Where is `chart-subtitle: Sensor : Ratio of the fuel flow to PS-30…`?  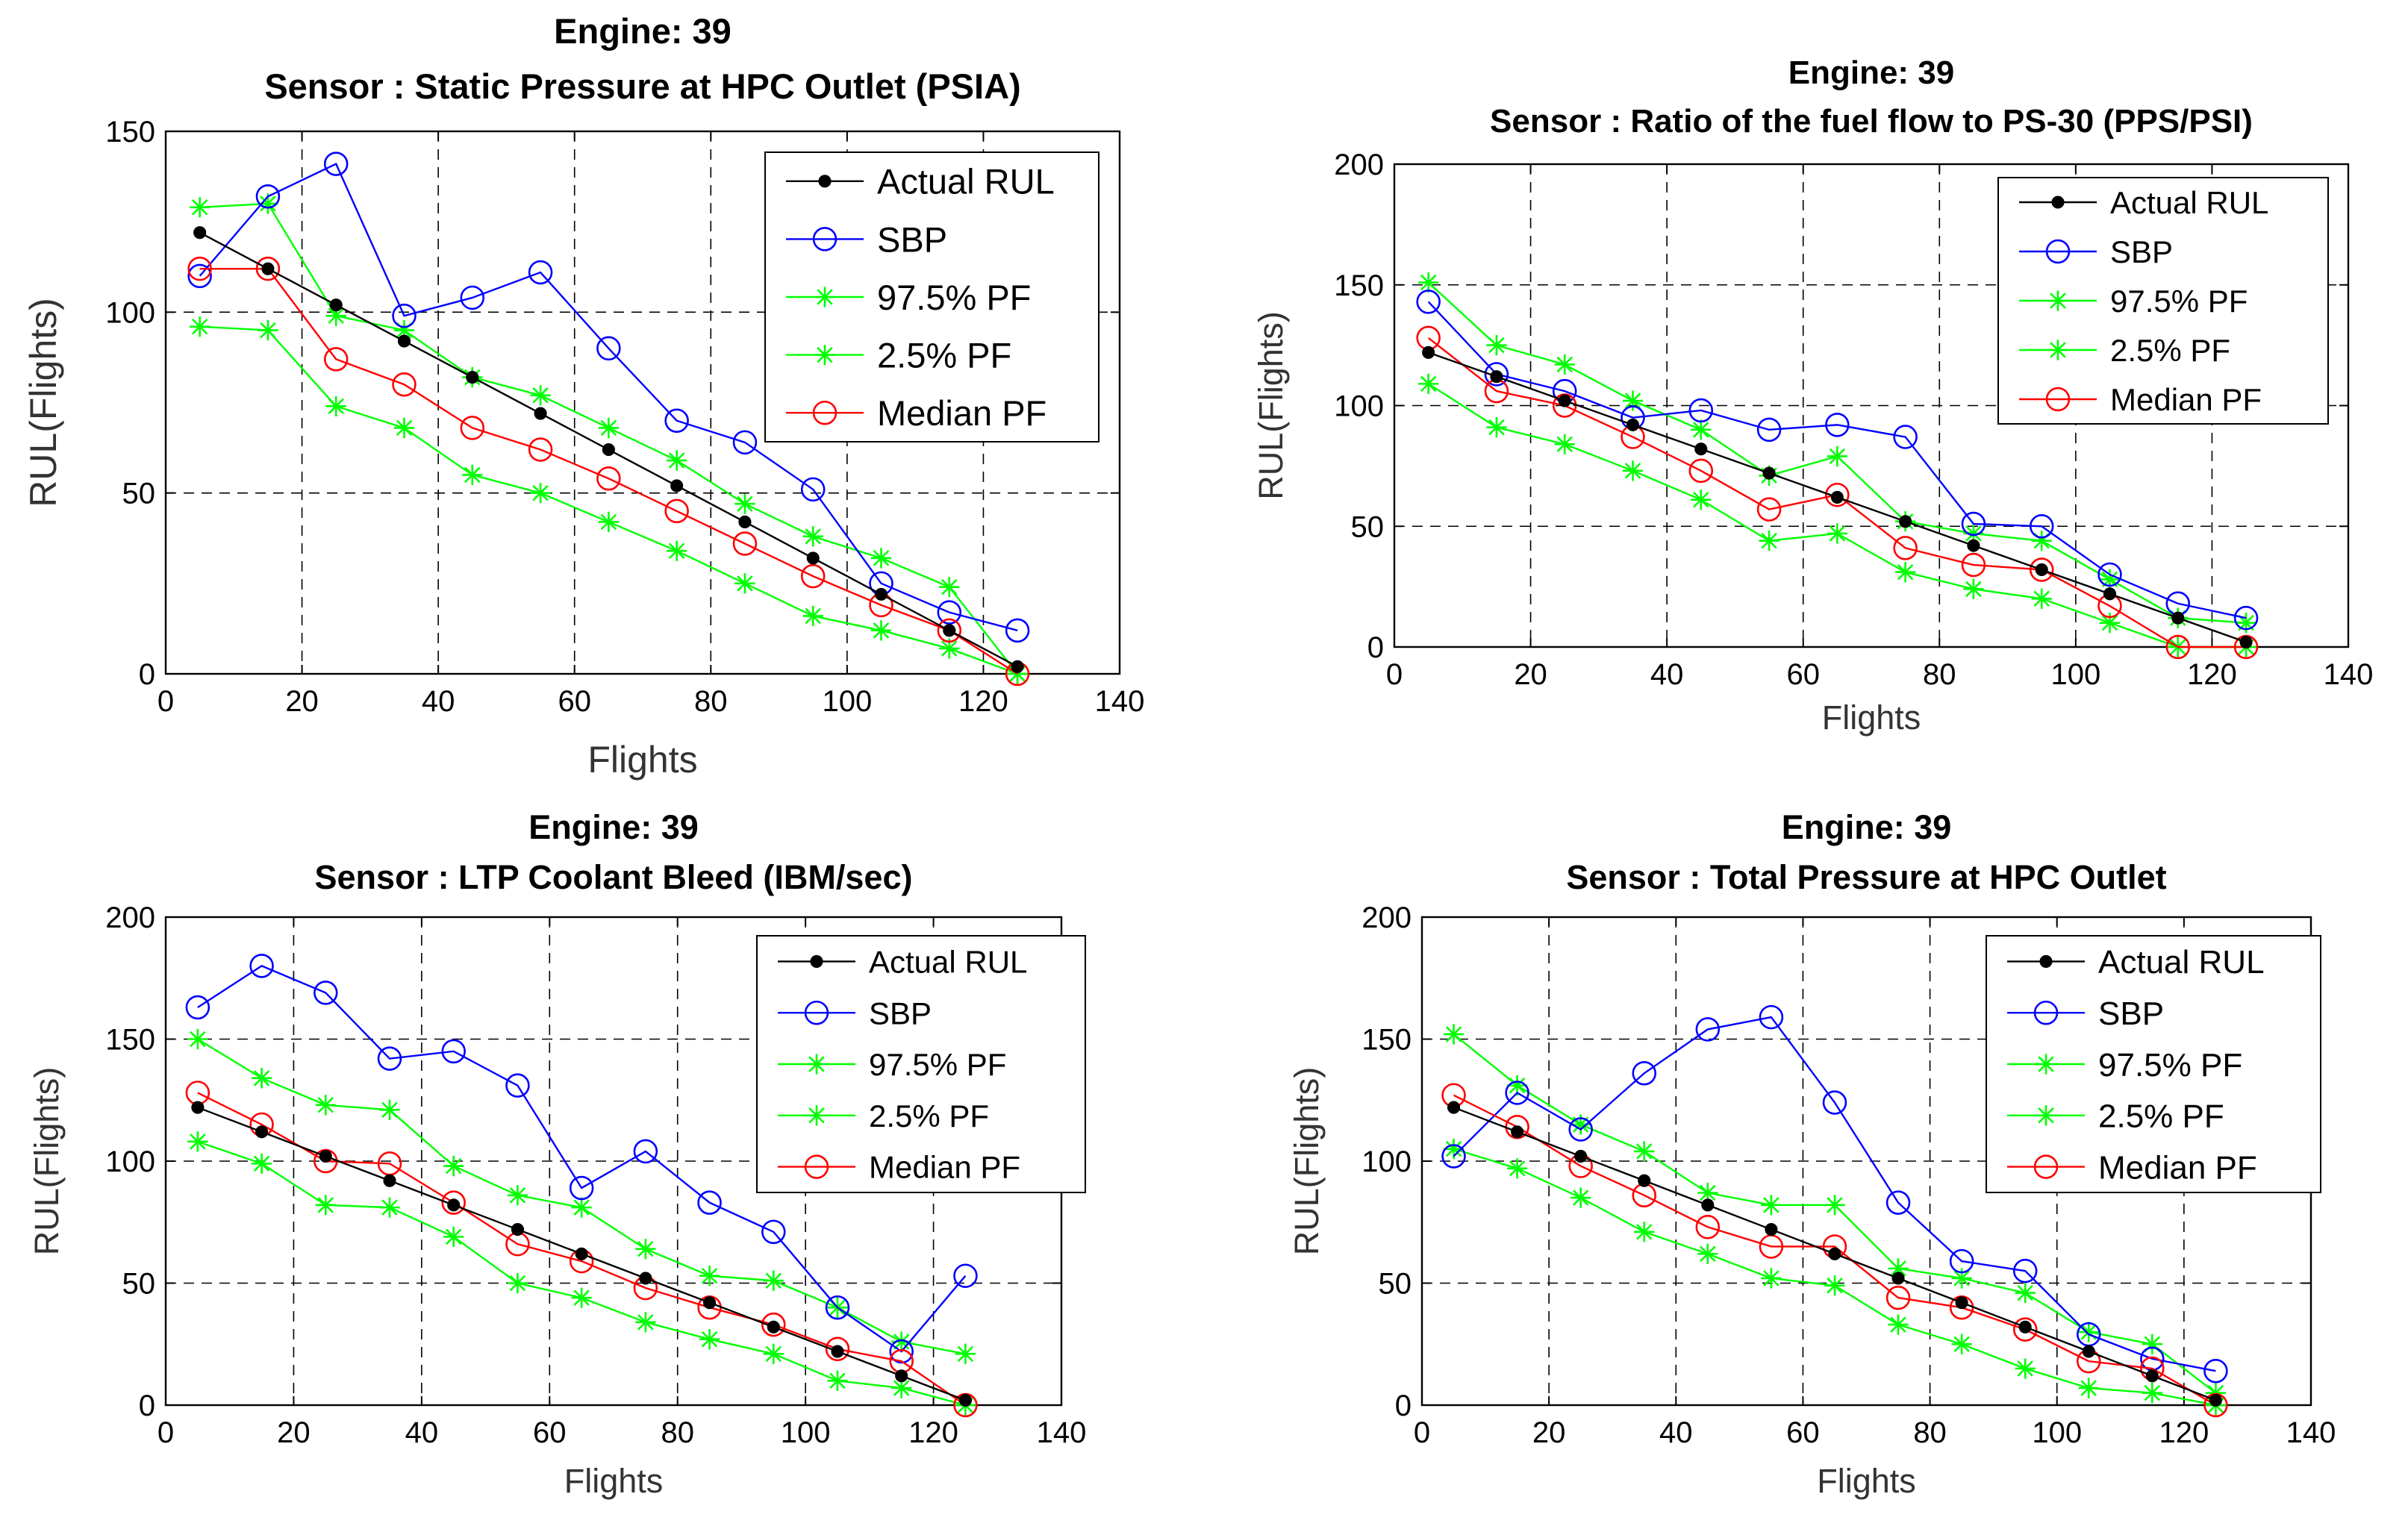 chart-subtitle: Sensor : Ratio of the fuel flow to PS-30… is located at coordinates (1871, 121).